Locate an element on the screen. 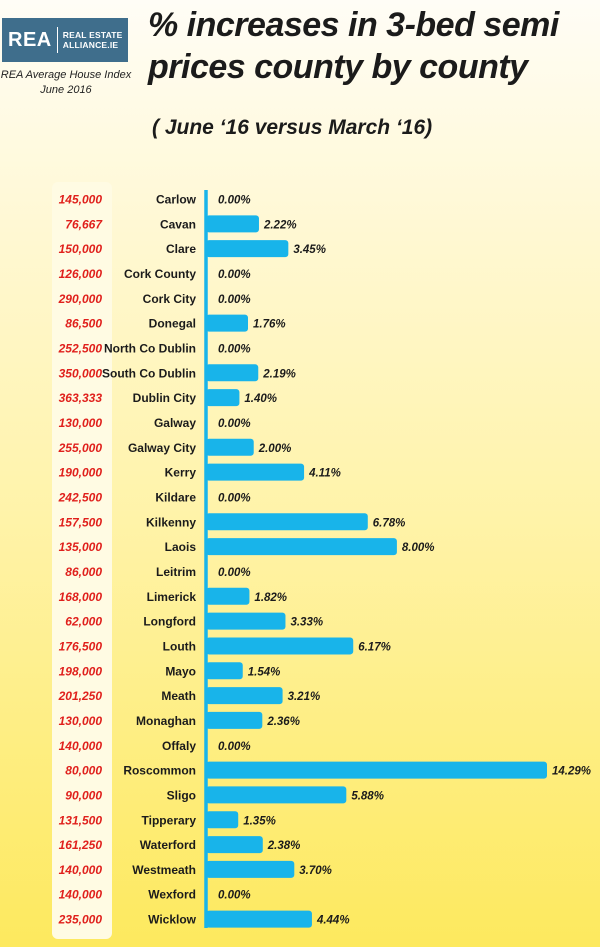 This screenshot has width=600, height=947. category-label-kerry: Kerry is located at coordinates (181, 473).